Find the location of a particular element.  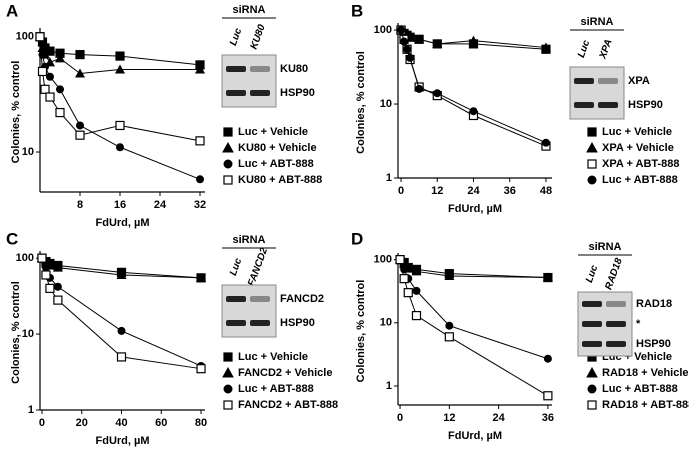

blot-lane-label: Luc is located at coordinates (584, 48).